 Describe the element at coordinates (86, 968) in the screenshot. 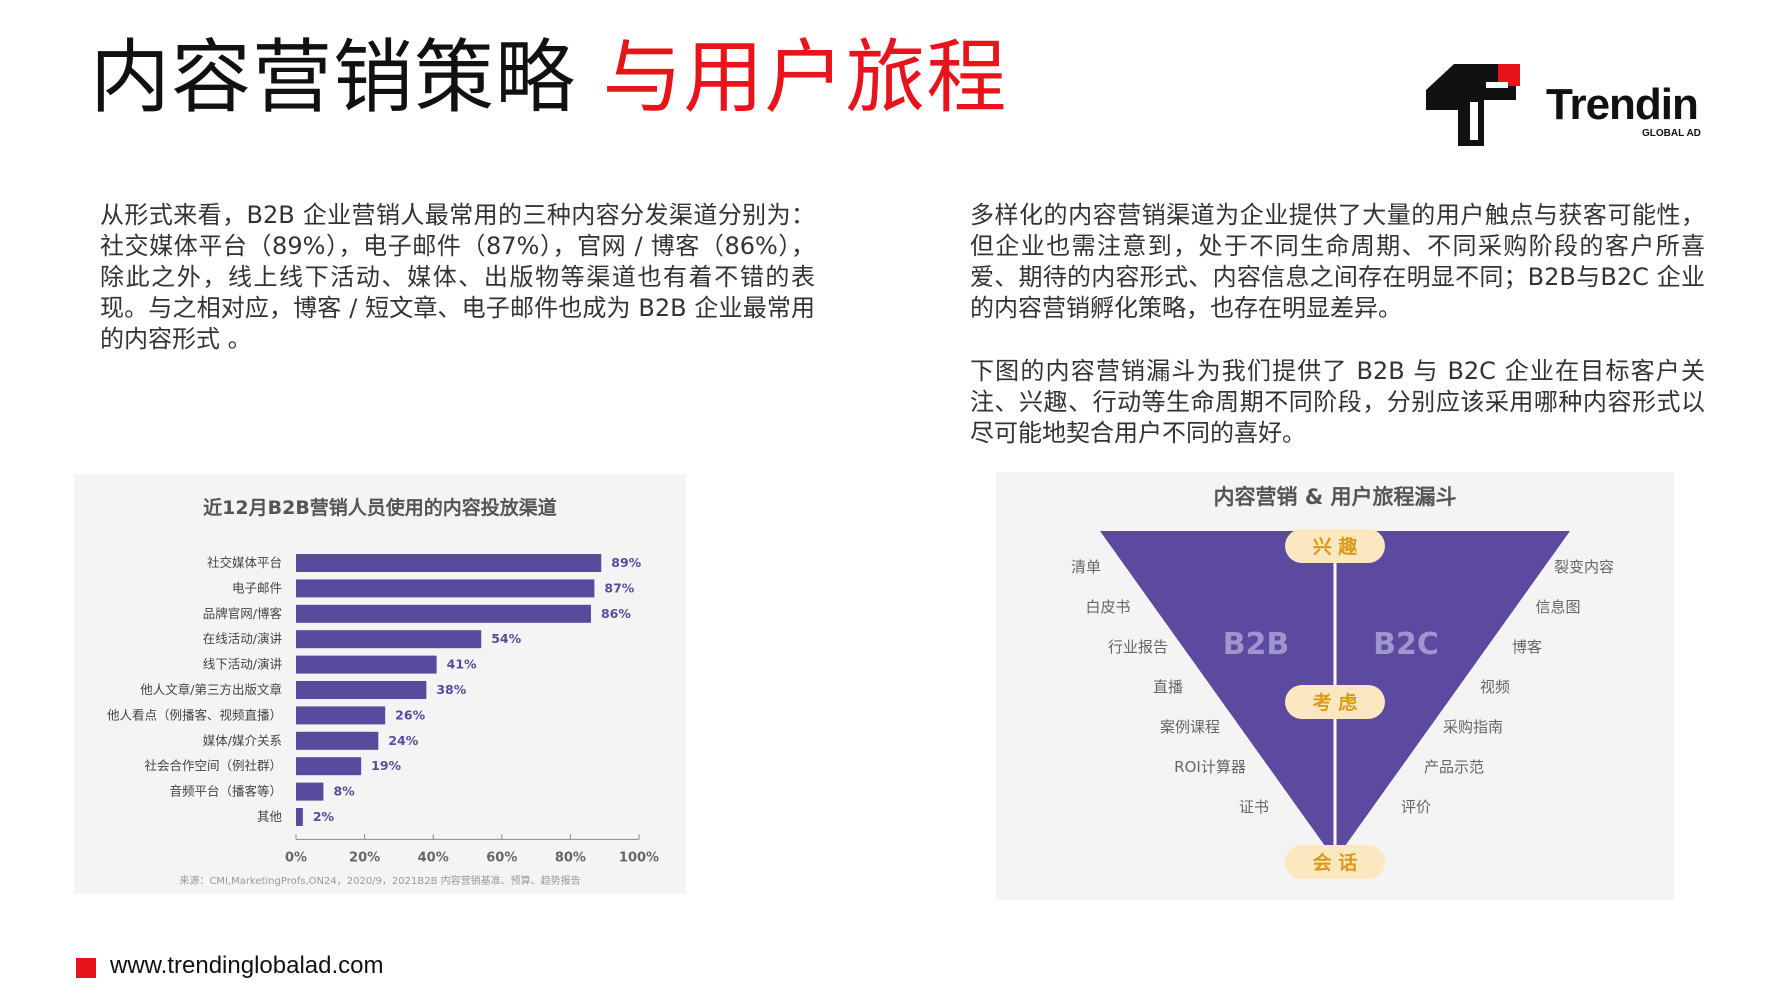

I see `footer-accent-square` at that location.